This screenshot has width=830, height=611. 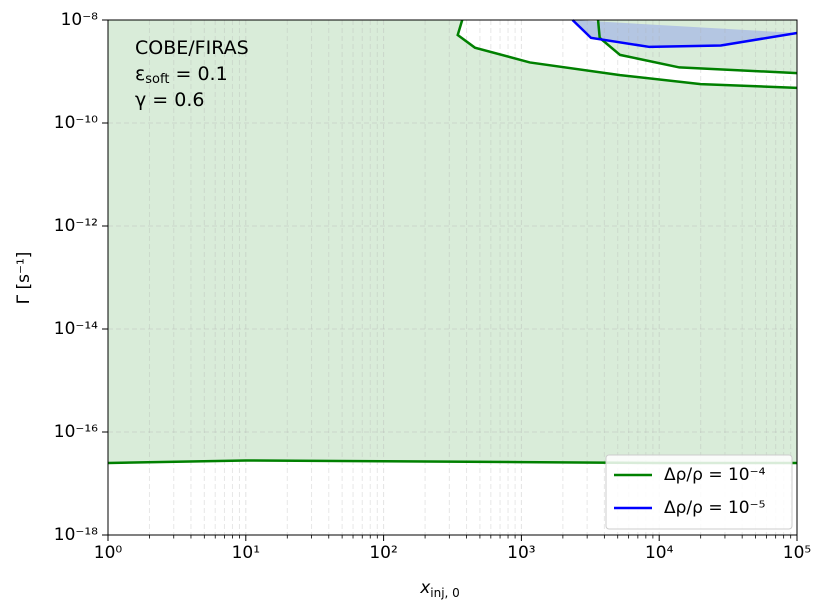 I want to click on x-tick-label: 10⁵, so click(x=797, y=553).